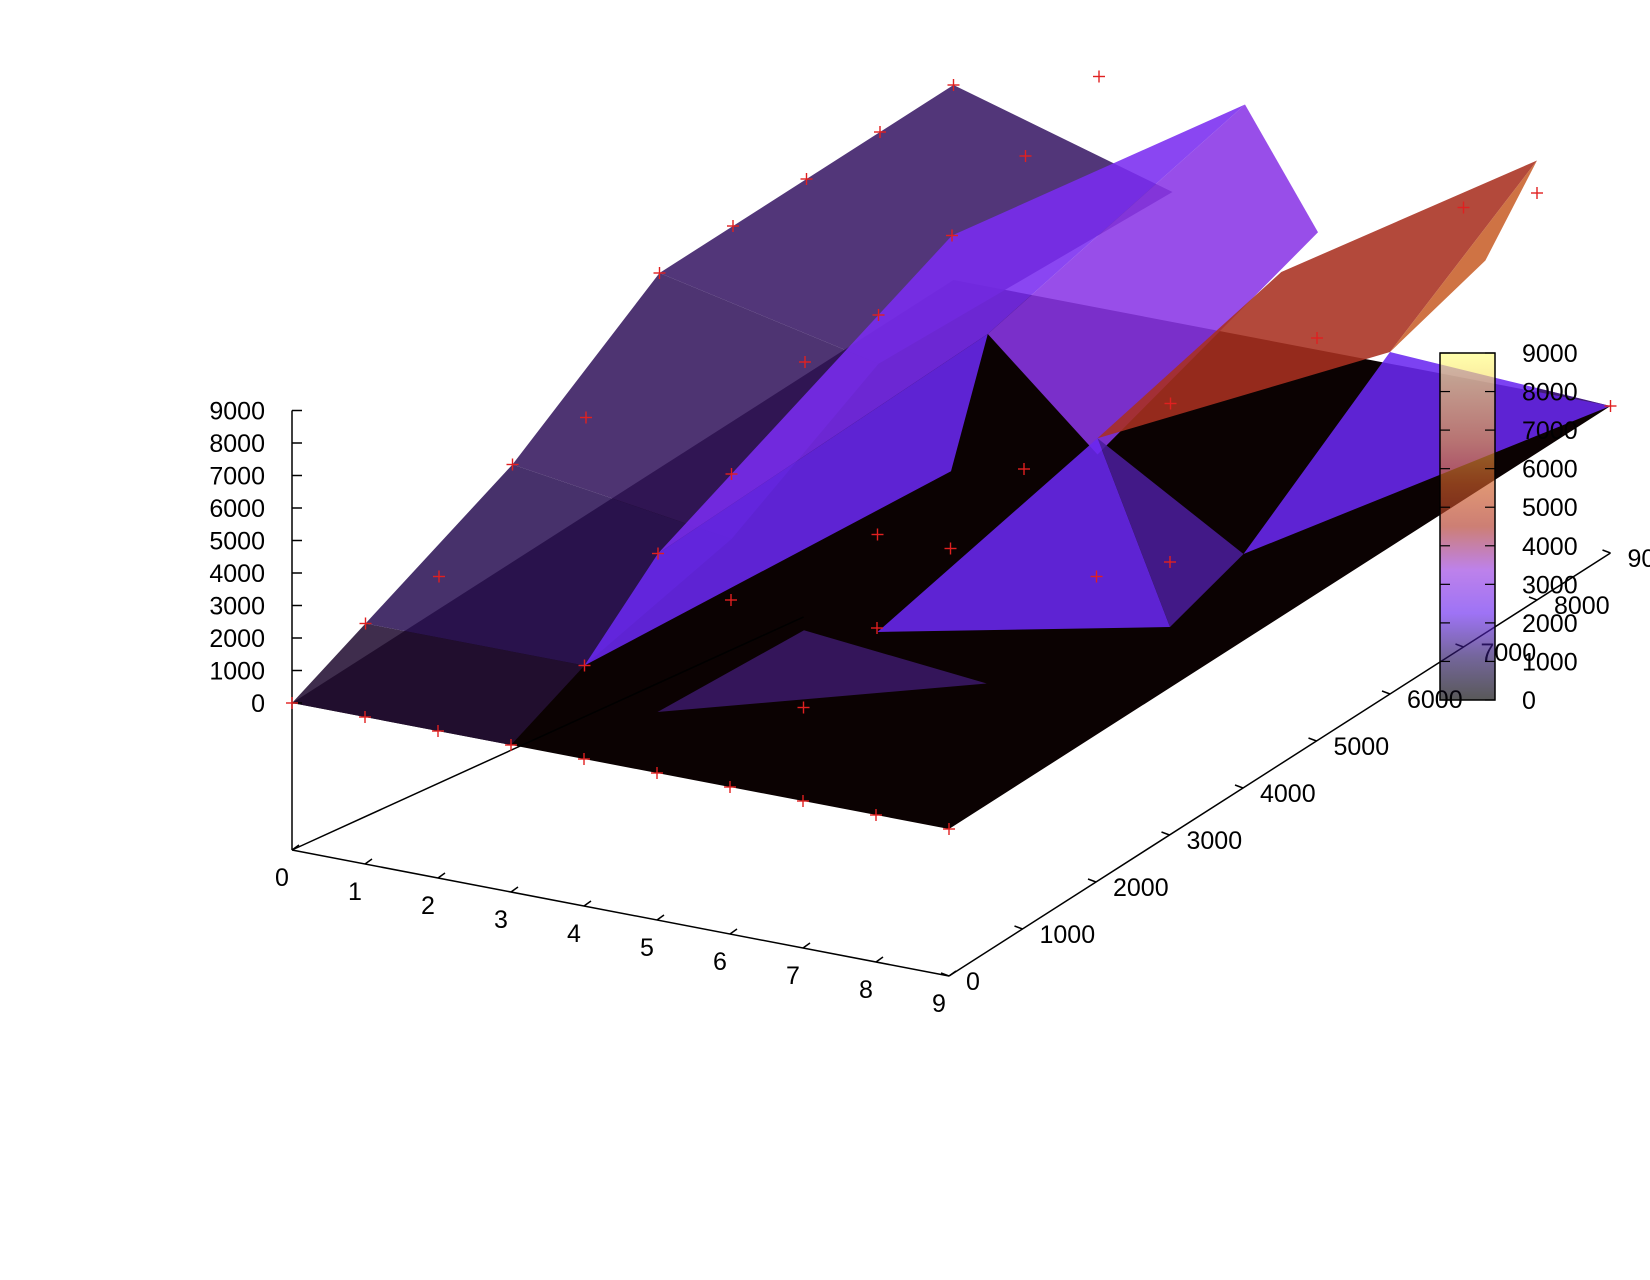 The height and width of the screenshot is (1280, 1650). Describe the element at coordinates (1550, 431) in the screenshot. I see `colorbar-tick-label: 7000` at that location.